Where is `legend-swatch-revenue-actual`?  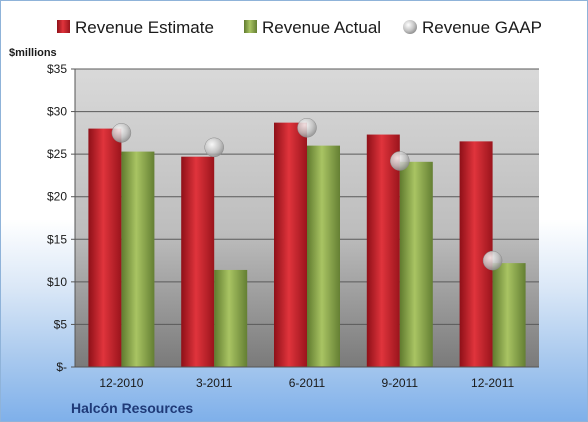 legend-swatch-revenue-actual is located at coordinates (250, 26).